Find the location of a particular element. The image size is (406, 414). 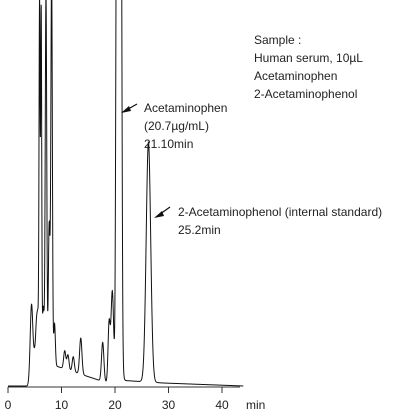

sample-info-line-4: 2-Acetaminophenol is located at coordinates (305, 94).